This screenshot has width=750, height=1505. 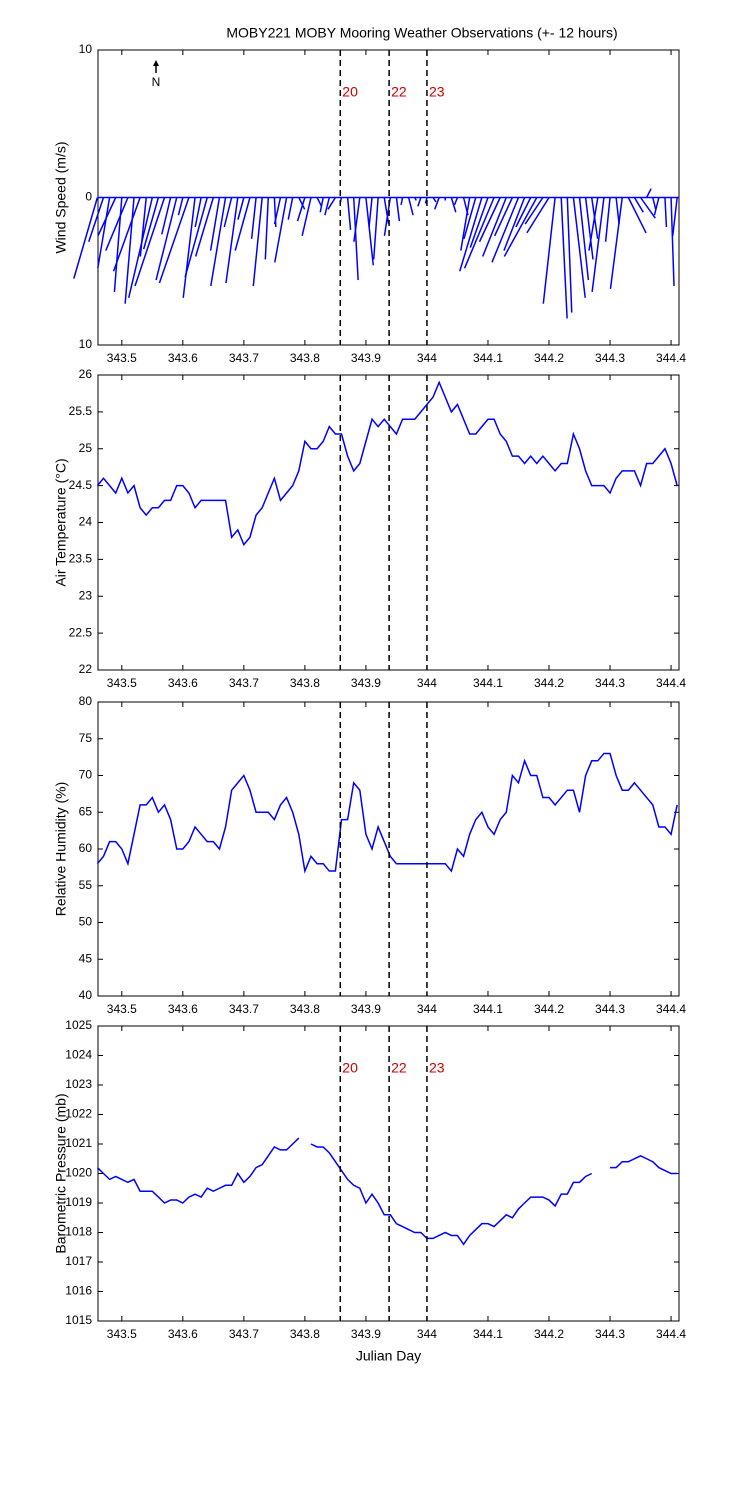 What do you see at coordinates (86, 595) in the screenshot?
I see `y-tick-label: 23` at bounding box center [86, 595].